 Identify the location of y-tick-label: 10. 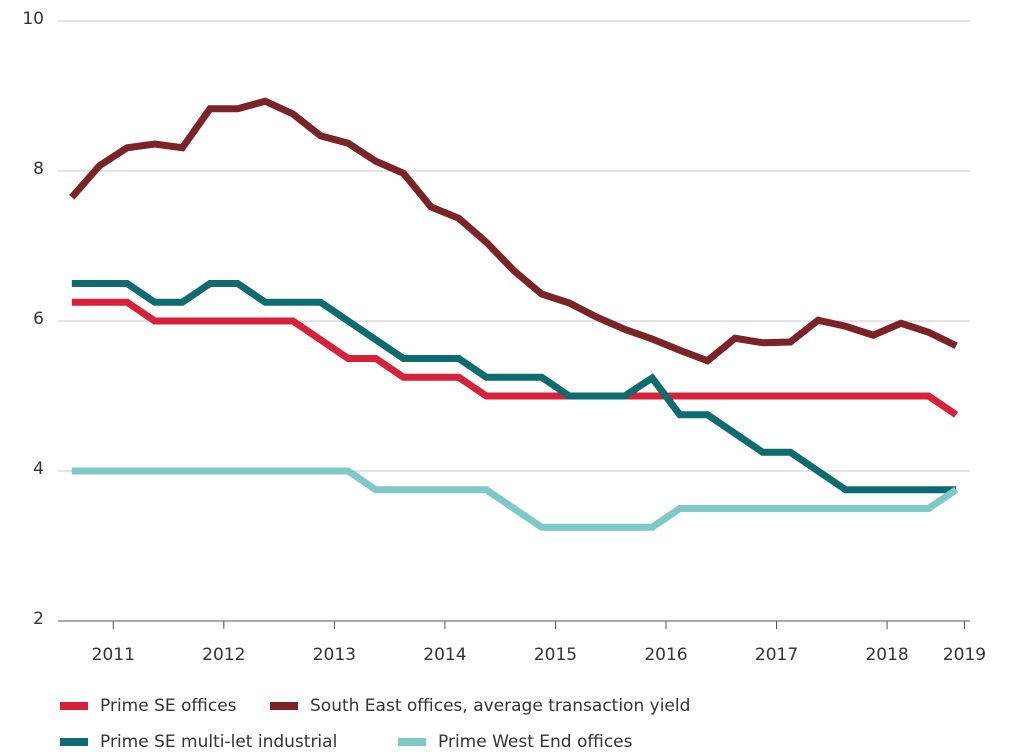
(33, 19).